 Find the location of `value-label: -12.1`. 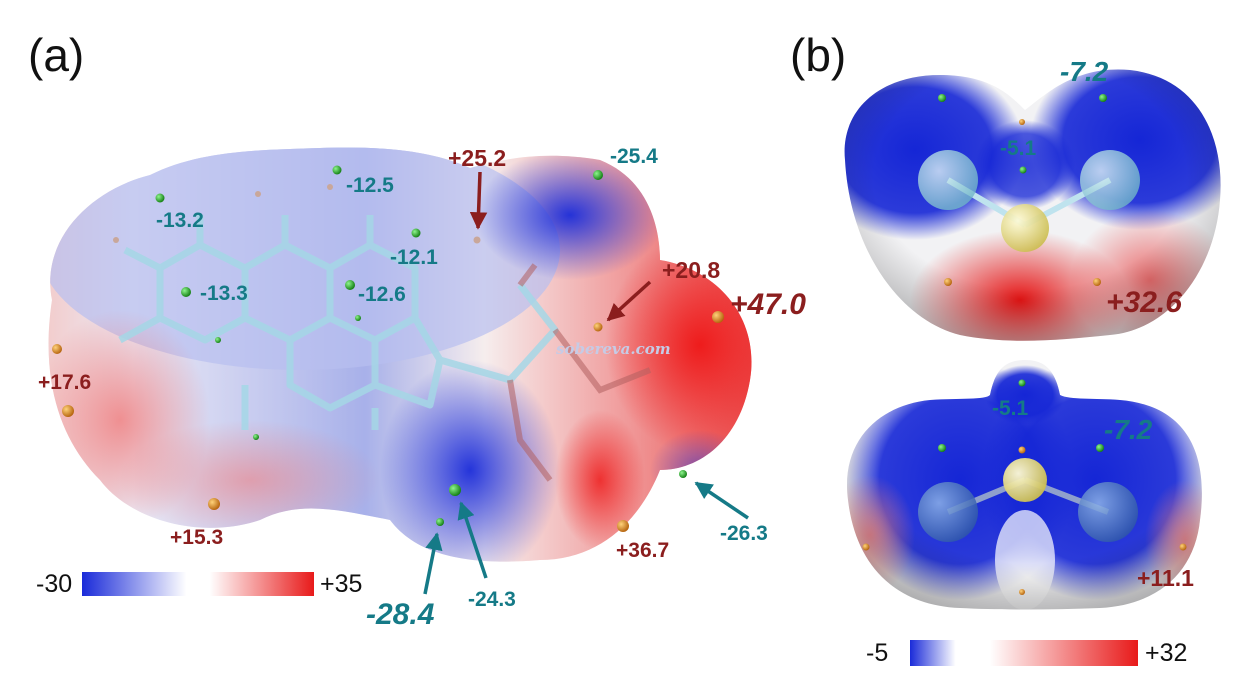

value-label: -12.1 is located at coordinates (414, 257).